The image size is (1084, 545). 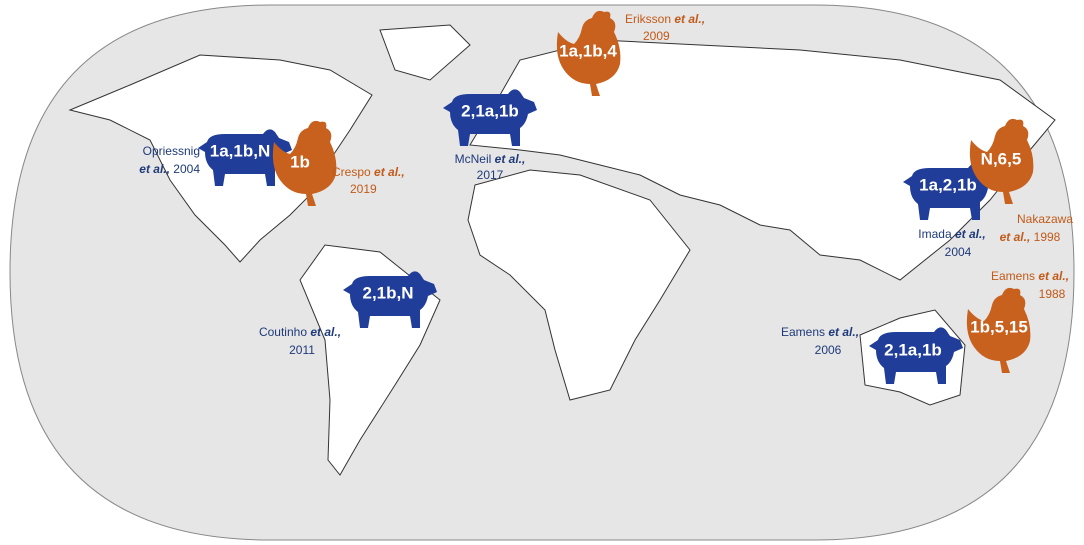 I want to click on serotype-label: 1a,1b,4, so click(x=588, y=50).